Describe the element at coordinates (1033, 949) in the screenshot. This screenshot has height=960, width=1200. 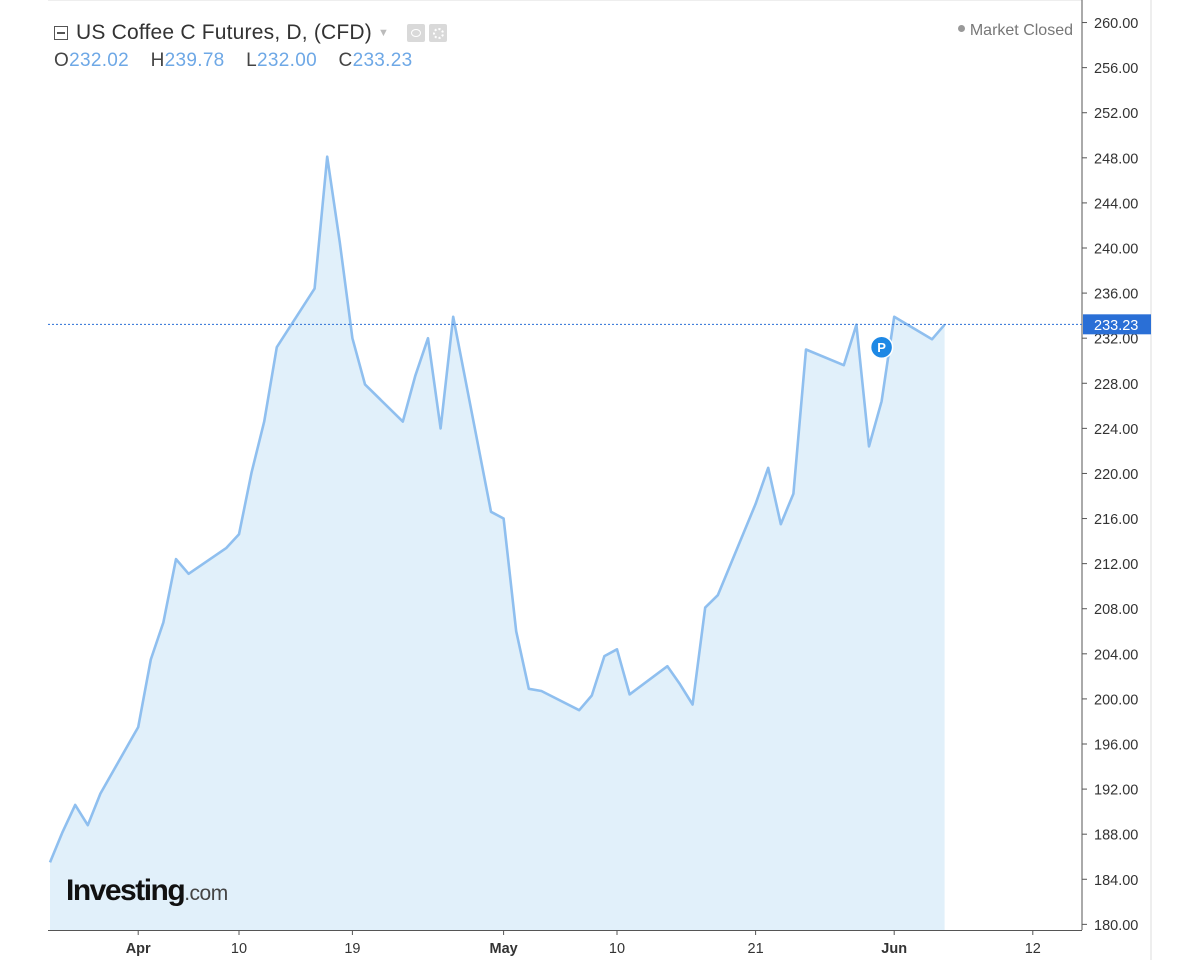
I see `x-tick-label: 12` at that location.